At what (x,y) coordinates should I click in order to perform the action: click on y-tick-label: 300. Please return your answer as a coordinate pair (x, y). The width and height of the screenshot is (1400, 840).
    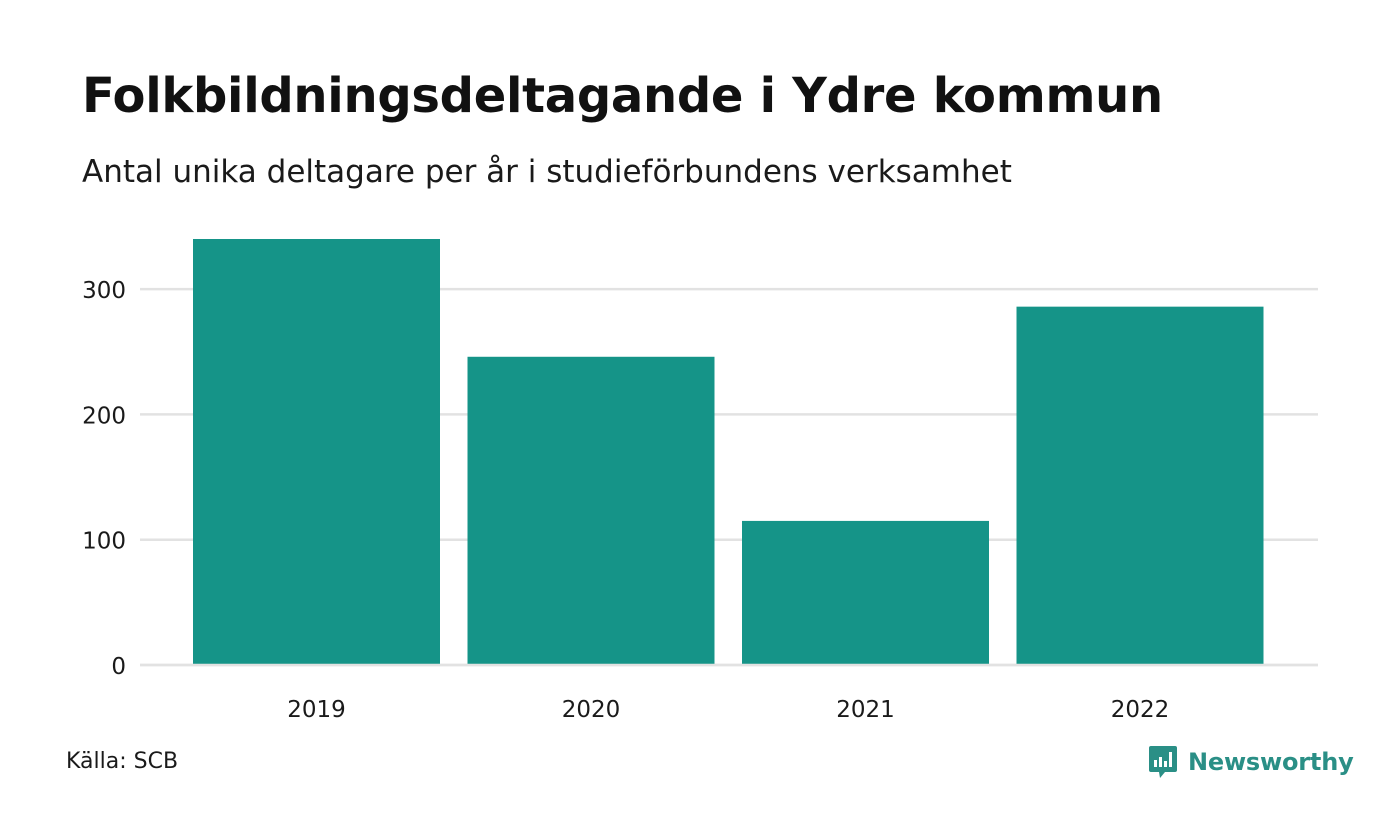
    Looking at the image, I should click on (104, 291).